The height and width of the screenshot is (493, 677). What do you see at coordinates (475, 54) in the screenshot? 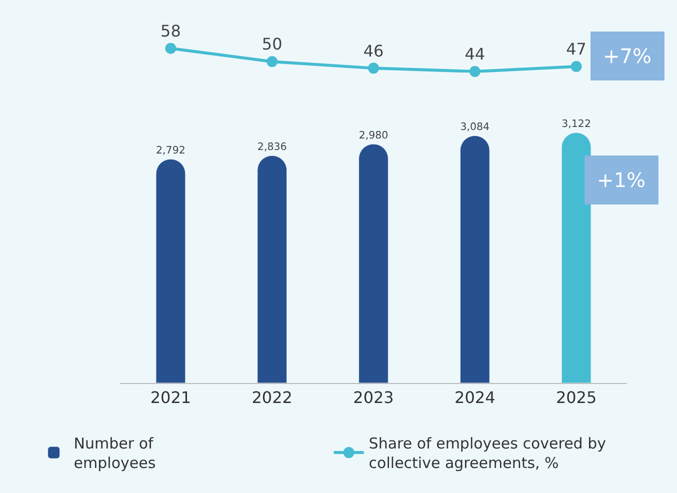
I see `data-label: 44` at bounding box center [475, 54].